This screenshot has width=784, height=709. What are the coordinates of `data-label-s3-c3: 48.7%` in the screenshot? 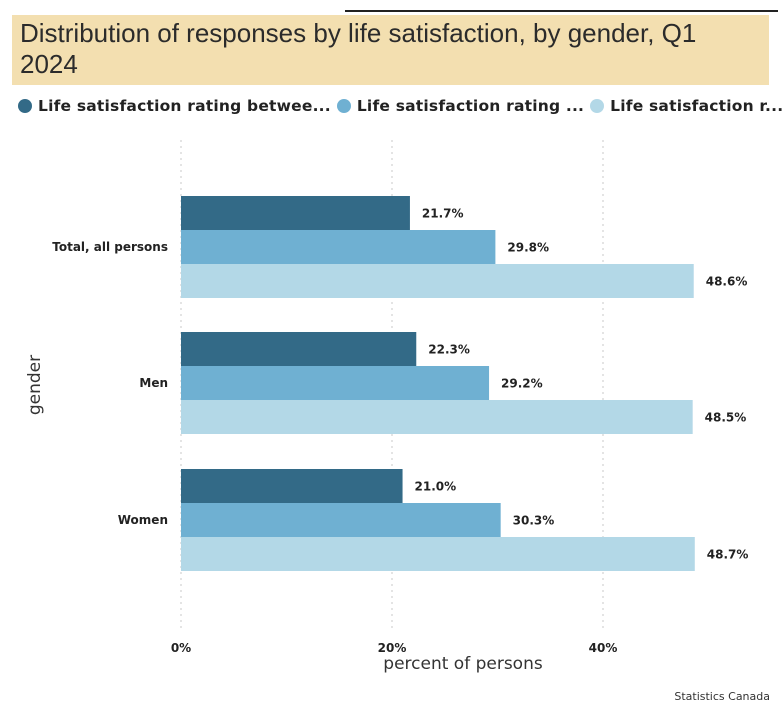 It's located at (728, 555).